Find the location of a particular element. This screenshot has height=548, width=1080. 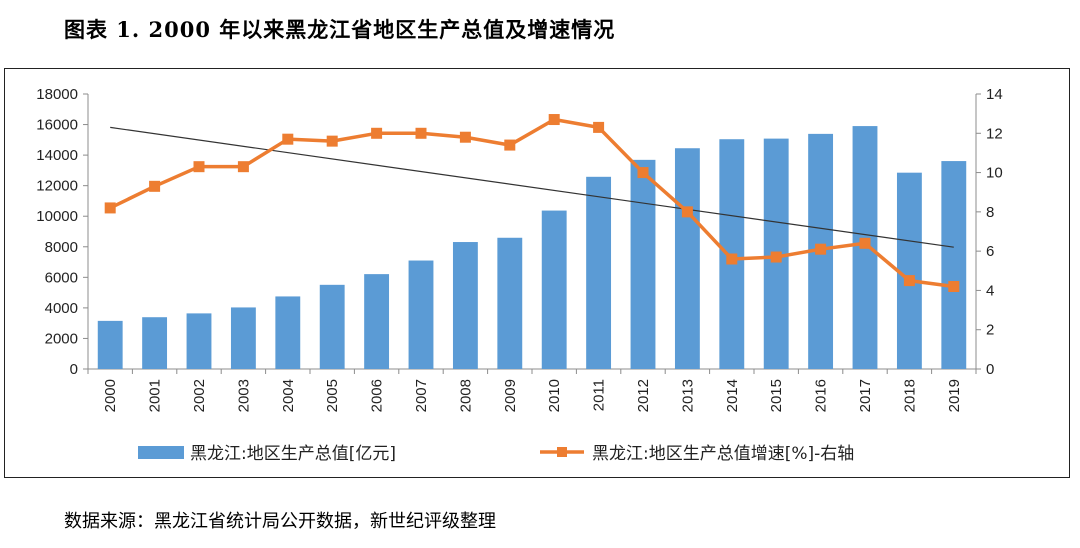

y-left-tick-label: 2000 is located at coordinates (61, 338).